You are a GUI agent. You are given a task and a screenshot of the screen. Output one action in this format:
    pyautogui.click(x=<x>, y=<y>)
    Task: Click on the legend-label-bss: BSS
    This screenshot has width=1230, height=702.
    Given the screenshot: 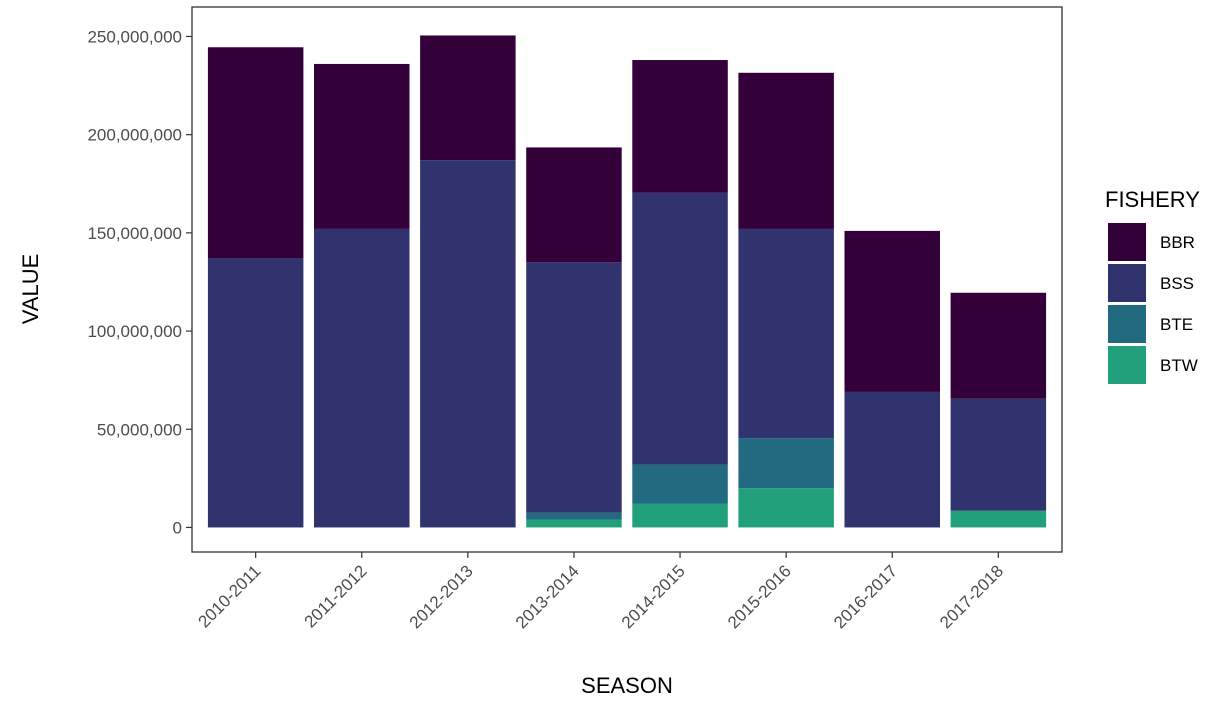 What is the action you would take?
    pyautogui.click(x=1177, y=283)
    